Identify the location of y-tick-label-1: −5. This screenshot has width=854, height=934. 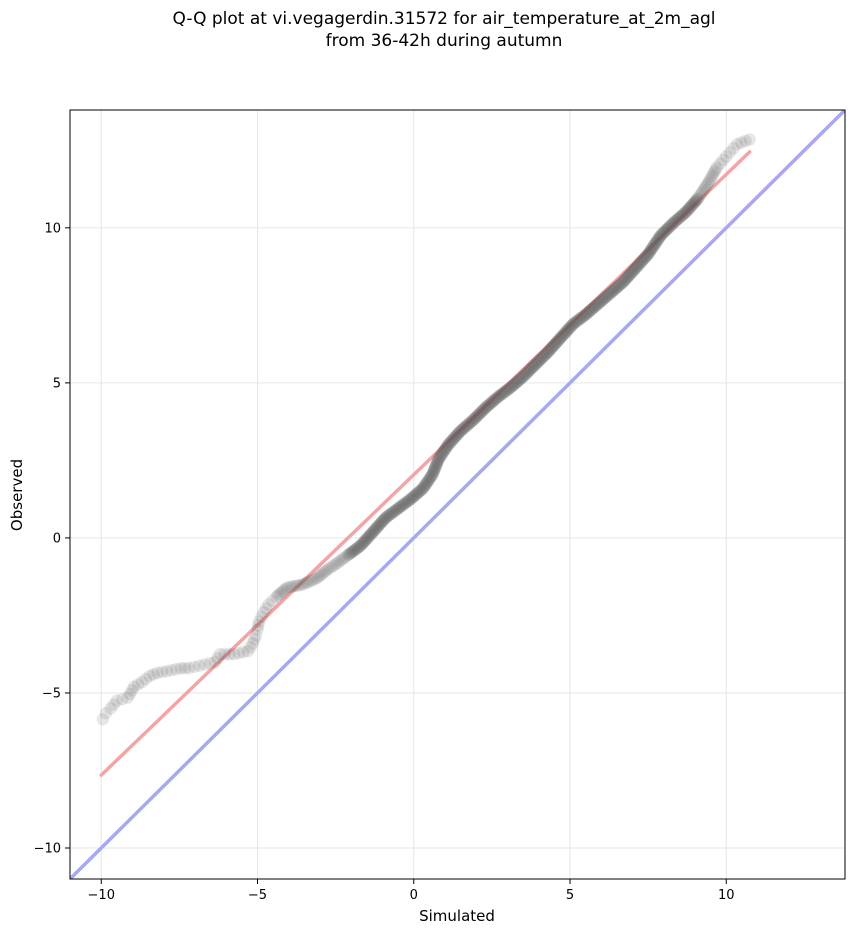
(51, 693).